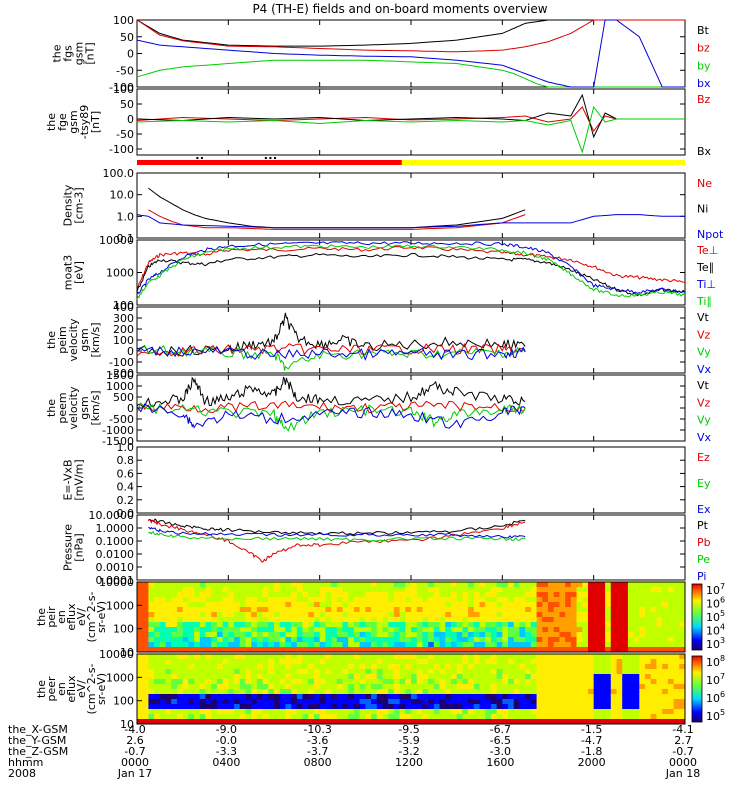 This screenshot has height=800, width=750. What do you see at coordinates (500, 729) in the screenshot?
I see `x-axis-value: -6.7` at bounding box center [500, 729].